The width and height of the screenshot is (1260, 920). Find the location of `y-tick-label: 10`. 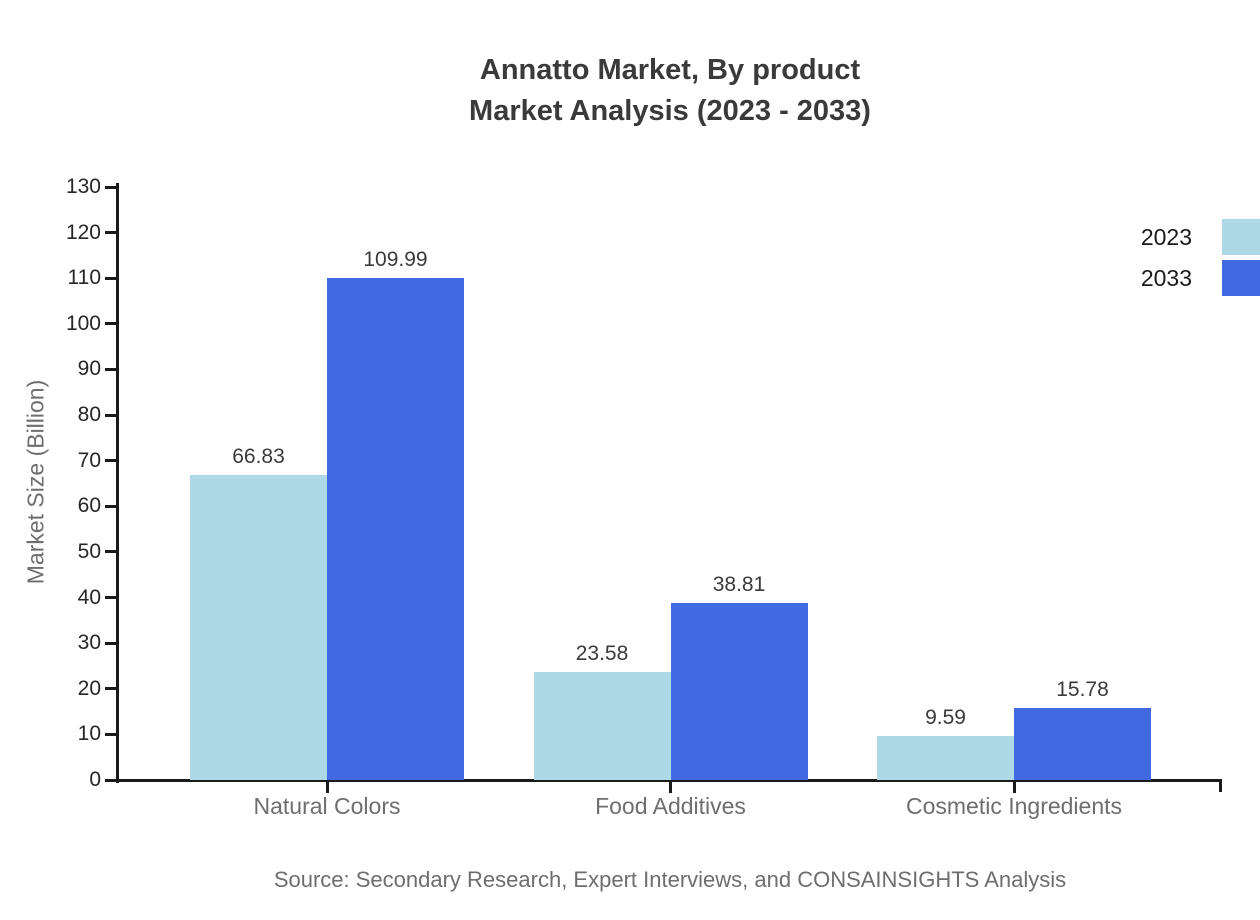

y-tick-label: 10 is located at coordinates (89, 734).